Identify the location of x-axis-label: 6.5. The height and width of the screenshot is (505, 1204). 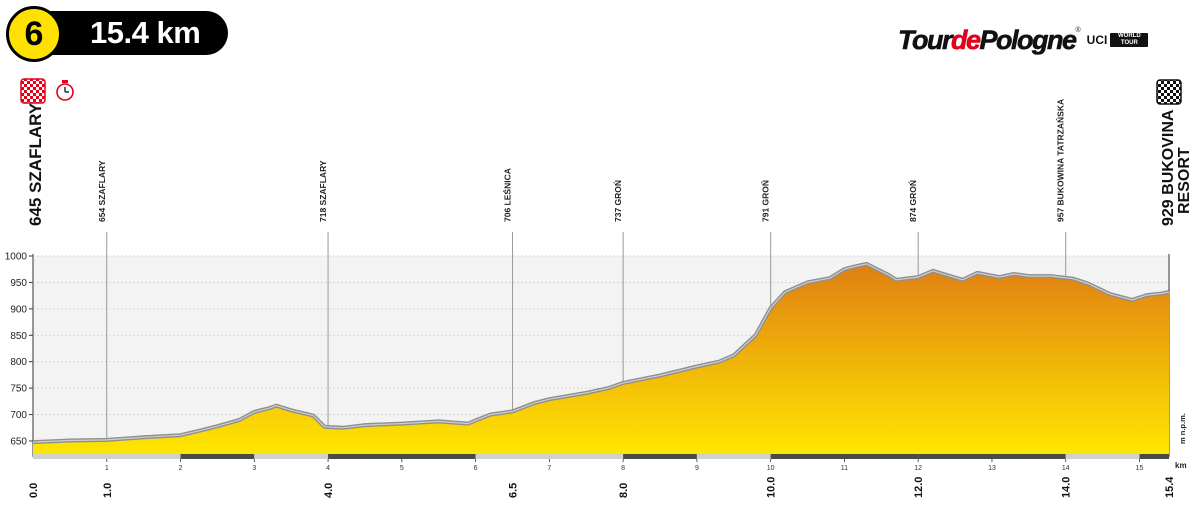
(513, 490).